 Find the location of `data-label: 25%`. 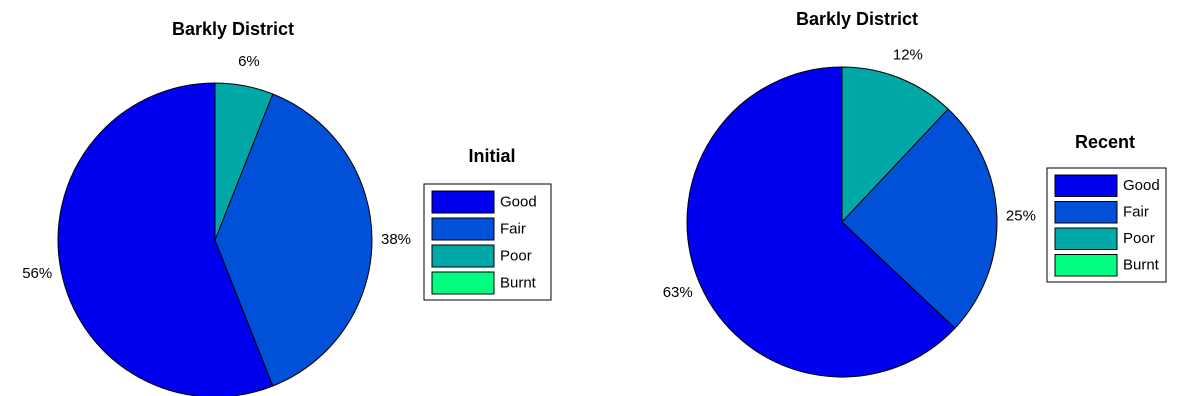

data-label: 25% is located at coordinates (1021, 215).